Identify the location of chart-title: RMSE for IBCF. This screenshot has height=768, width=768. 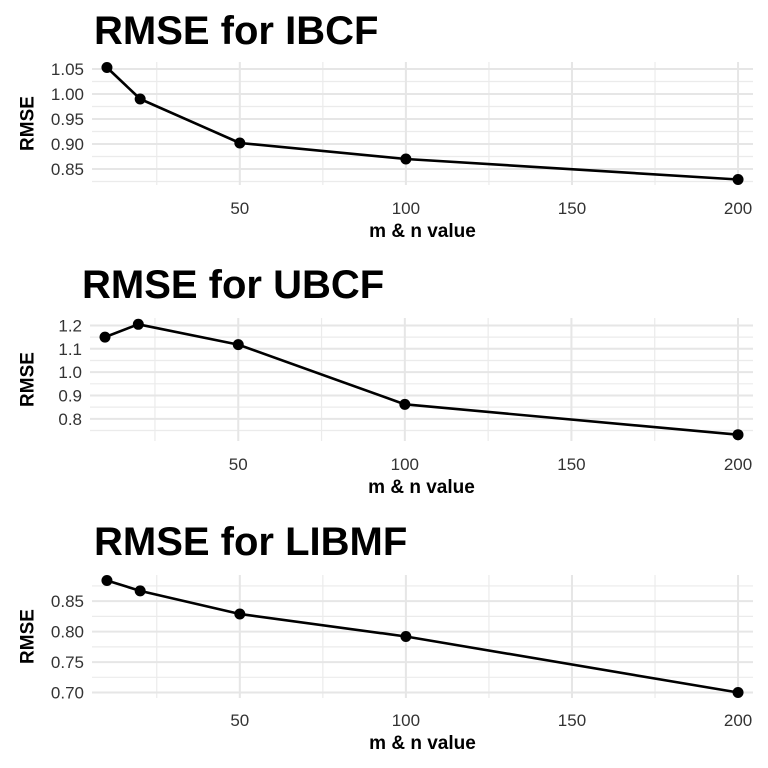
(236, 31).